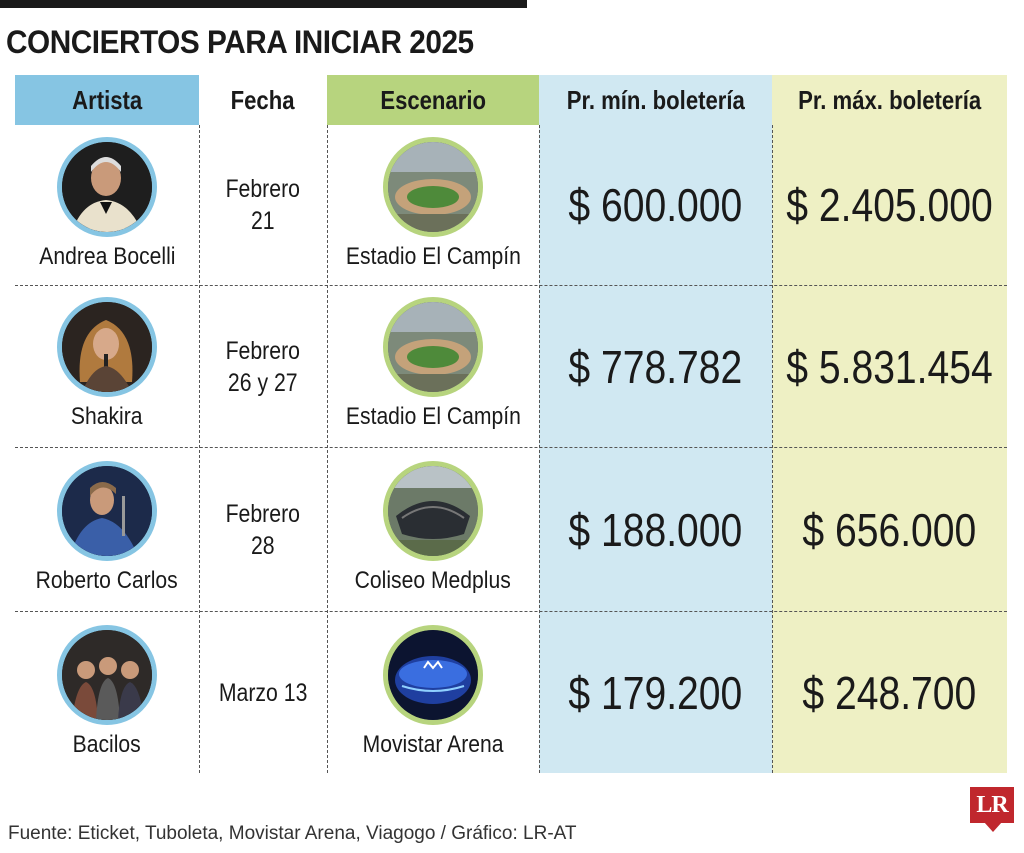 The image size is (1024, 853). What do you see at coordinates (107, 256) in the screenshot?
I see `artist-name: Andrea Bocelli` at bounding box center [107, 256].